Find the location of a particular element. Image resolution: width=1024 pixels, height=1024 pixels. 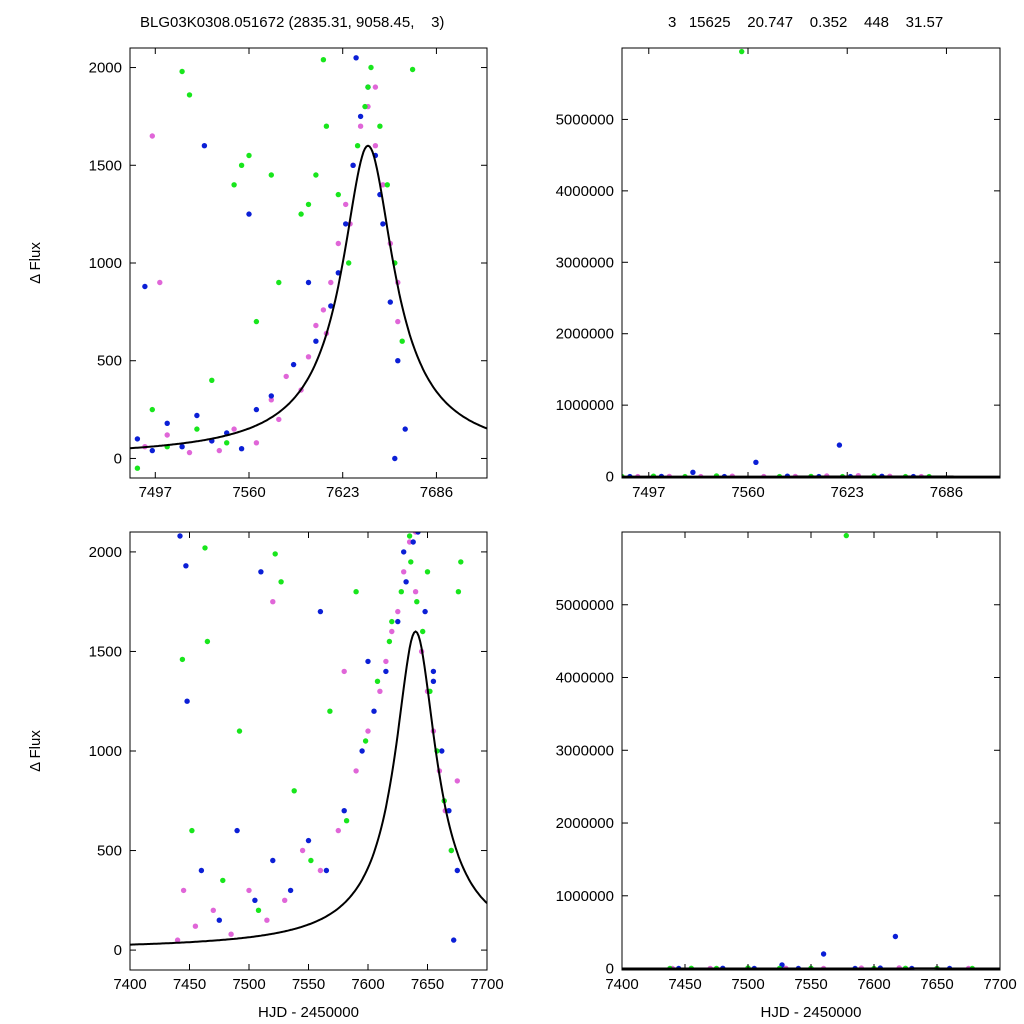

x-tick-label: 7500 is located at coordinates (248, 984).